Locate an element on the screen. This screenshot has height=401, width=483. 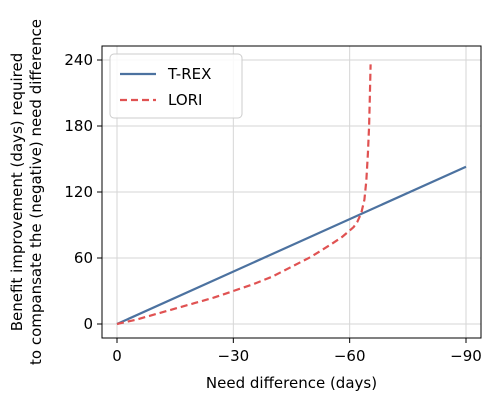
y-tick-label: 60 is located at coordinates (83, 258).